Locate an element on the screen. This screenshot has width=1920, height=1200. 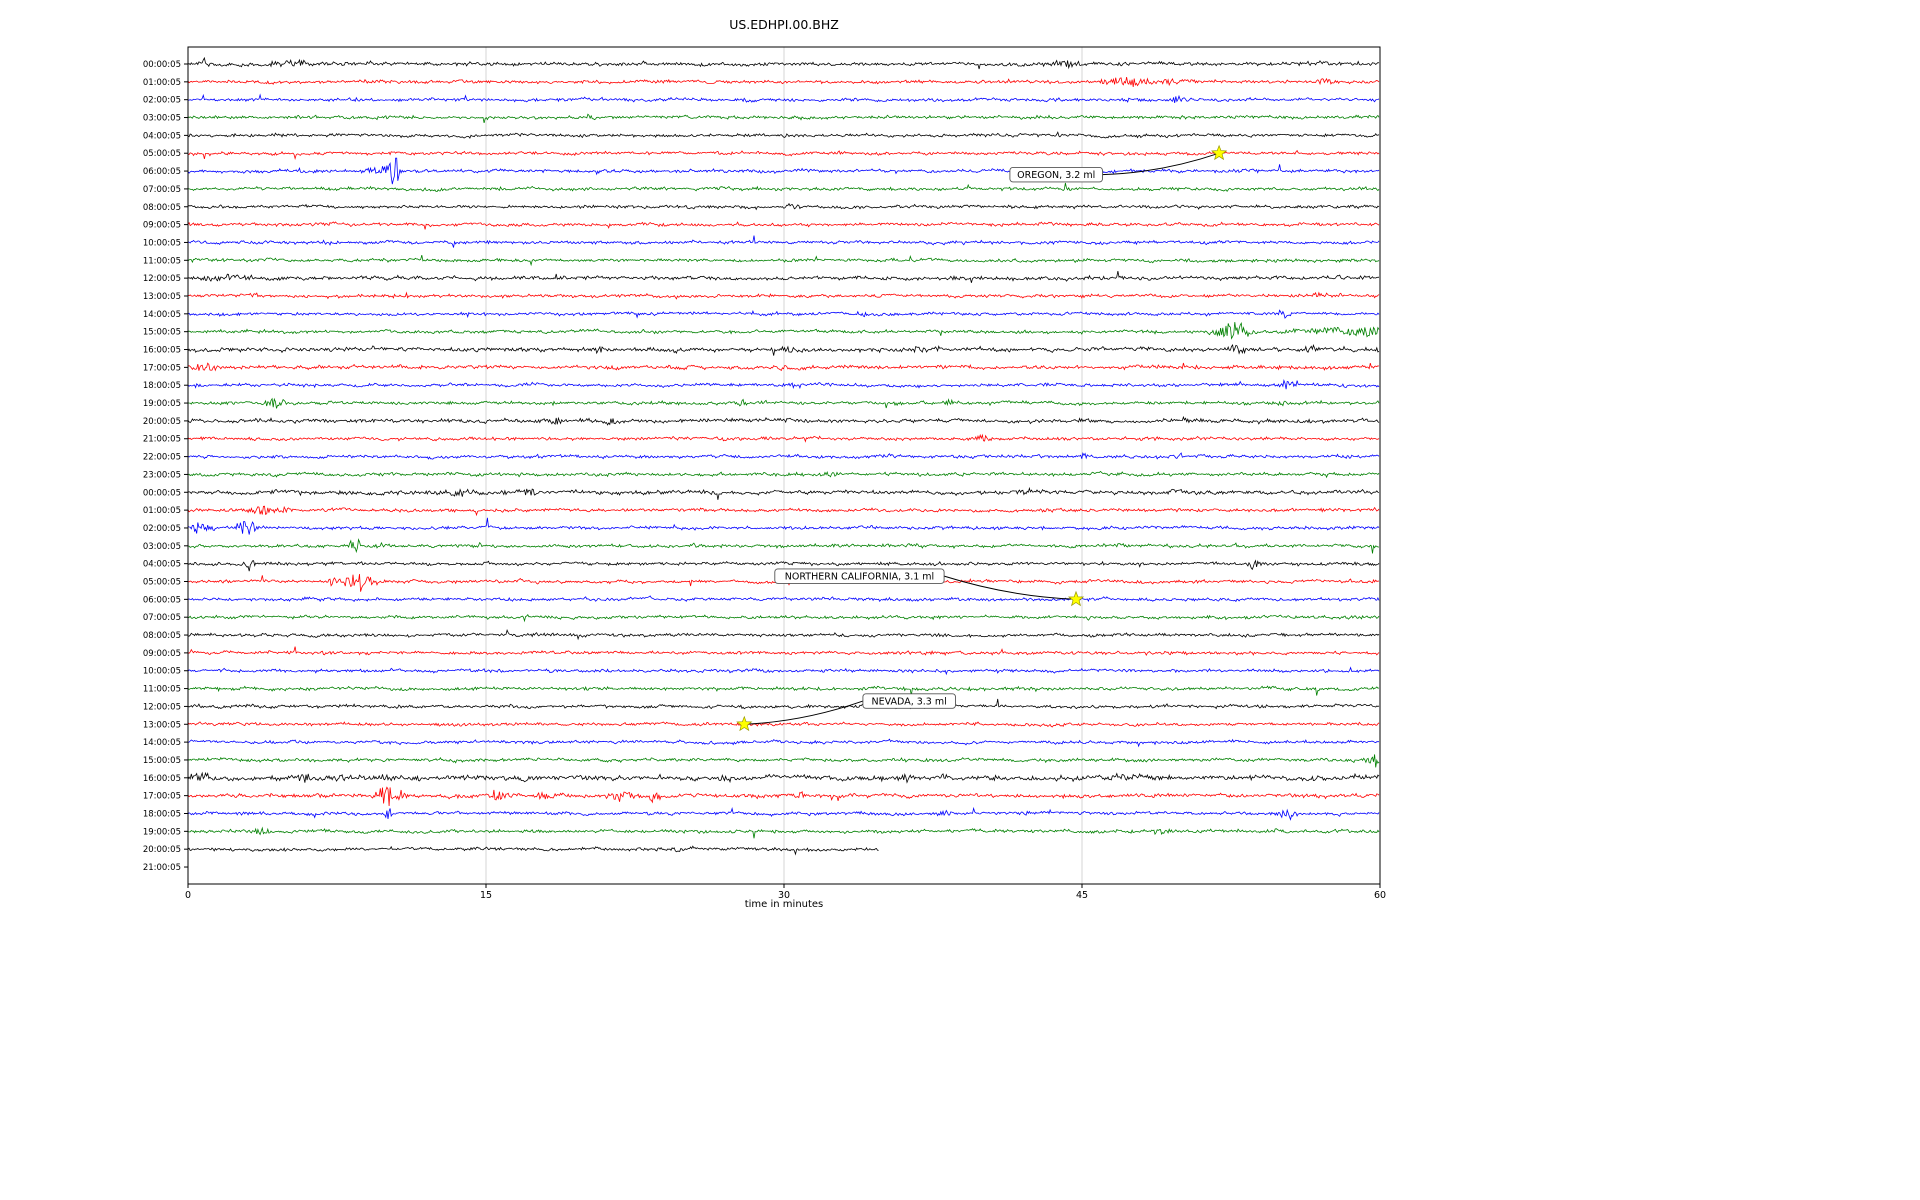
y-axis-label: 23:00:05 is located at coordinates (162, 475).